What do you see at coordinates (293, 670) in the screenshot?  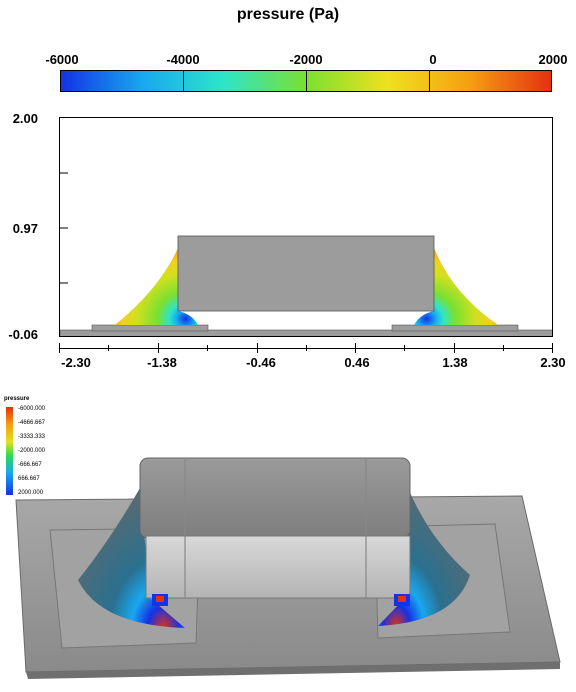 I see `board-edge` at bounding box center [293, 670].